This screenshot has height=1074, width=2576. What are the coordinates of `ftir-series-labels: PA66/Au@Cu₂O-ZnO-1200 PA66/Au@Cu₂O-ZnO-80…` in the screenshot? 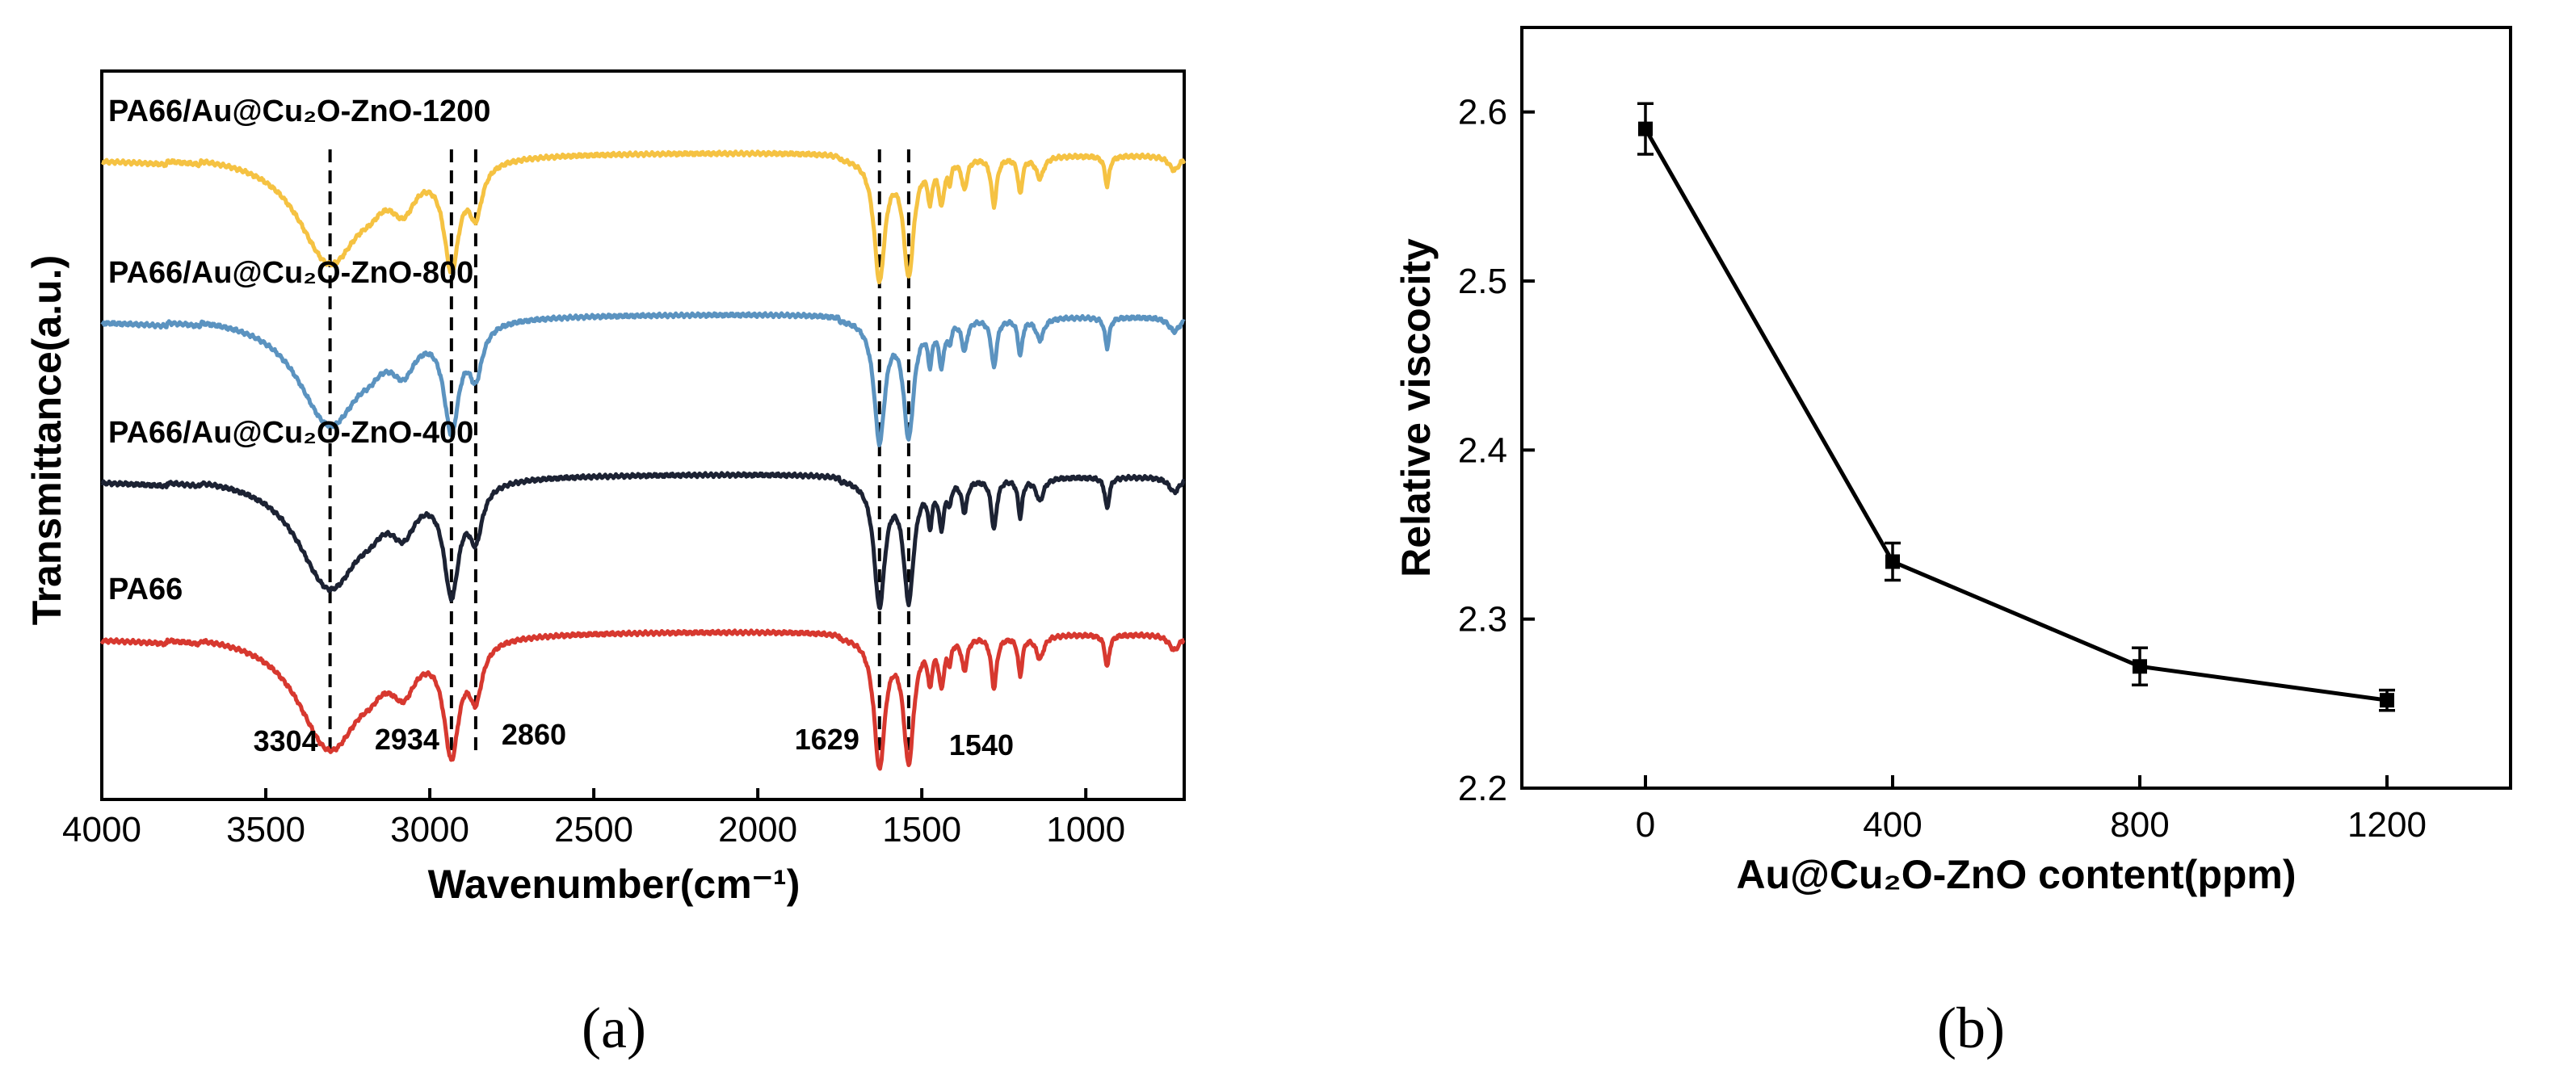 It's located at (299, 350).